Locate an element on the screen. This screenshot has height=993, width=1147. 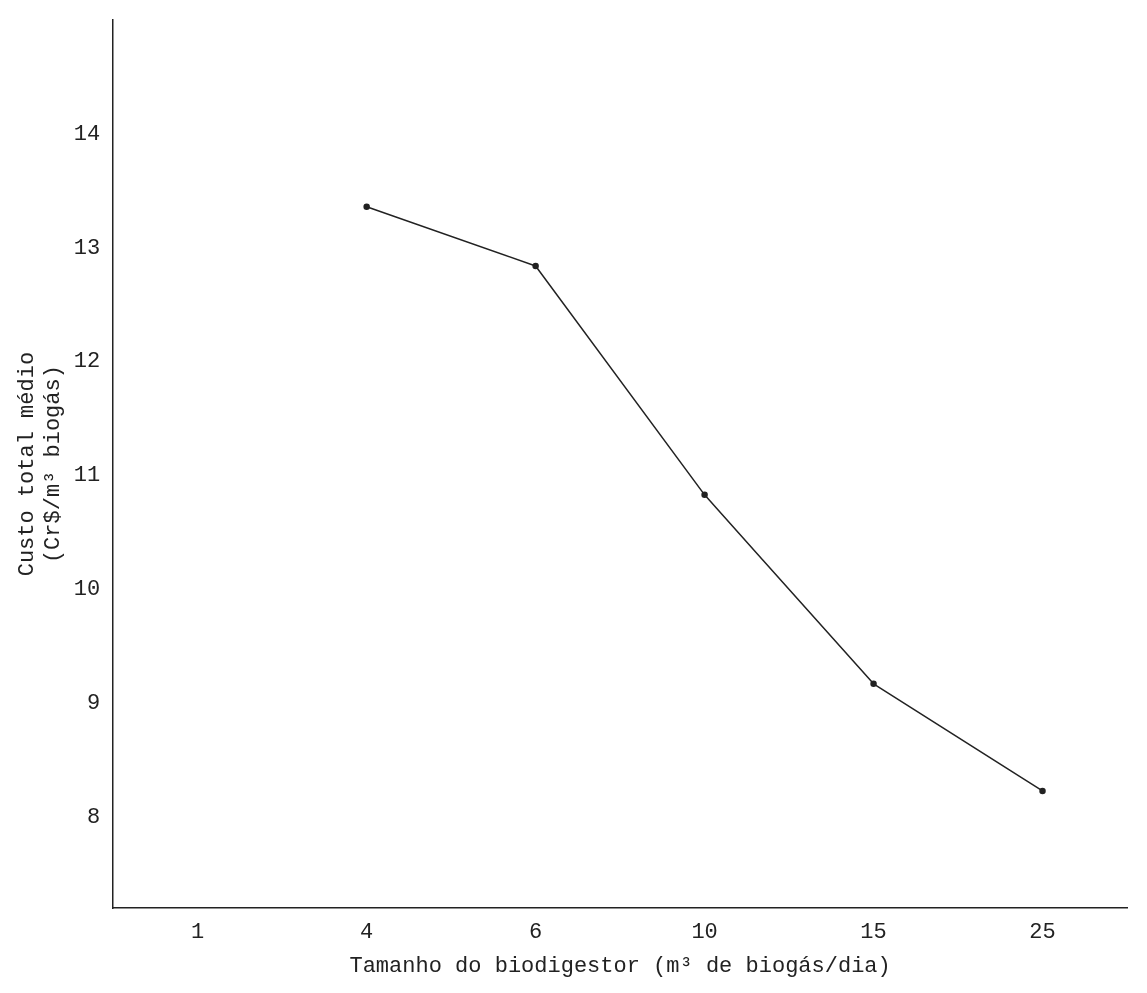
x-tick-label: 25 is located at coordinates (1042, 933).